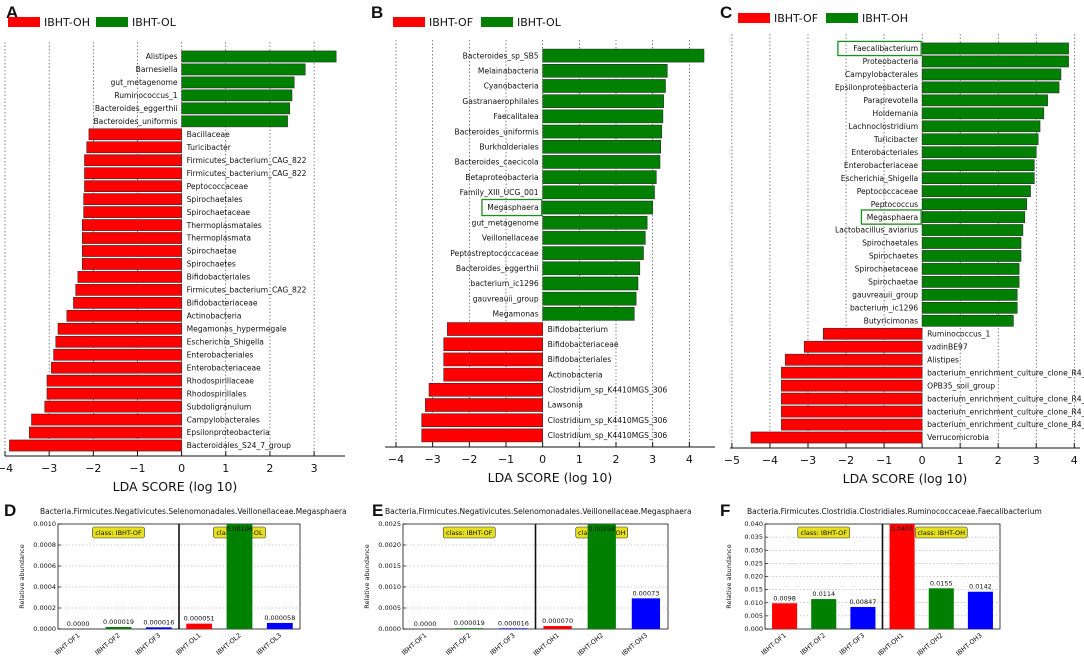 This screenshot has width=1084, height=657. Describe the element at coordinates (44, 545) in the screenshot. I see `y-tick-label: 0.0008` at that location.